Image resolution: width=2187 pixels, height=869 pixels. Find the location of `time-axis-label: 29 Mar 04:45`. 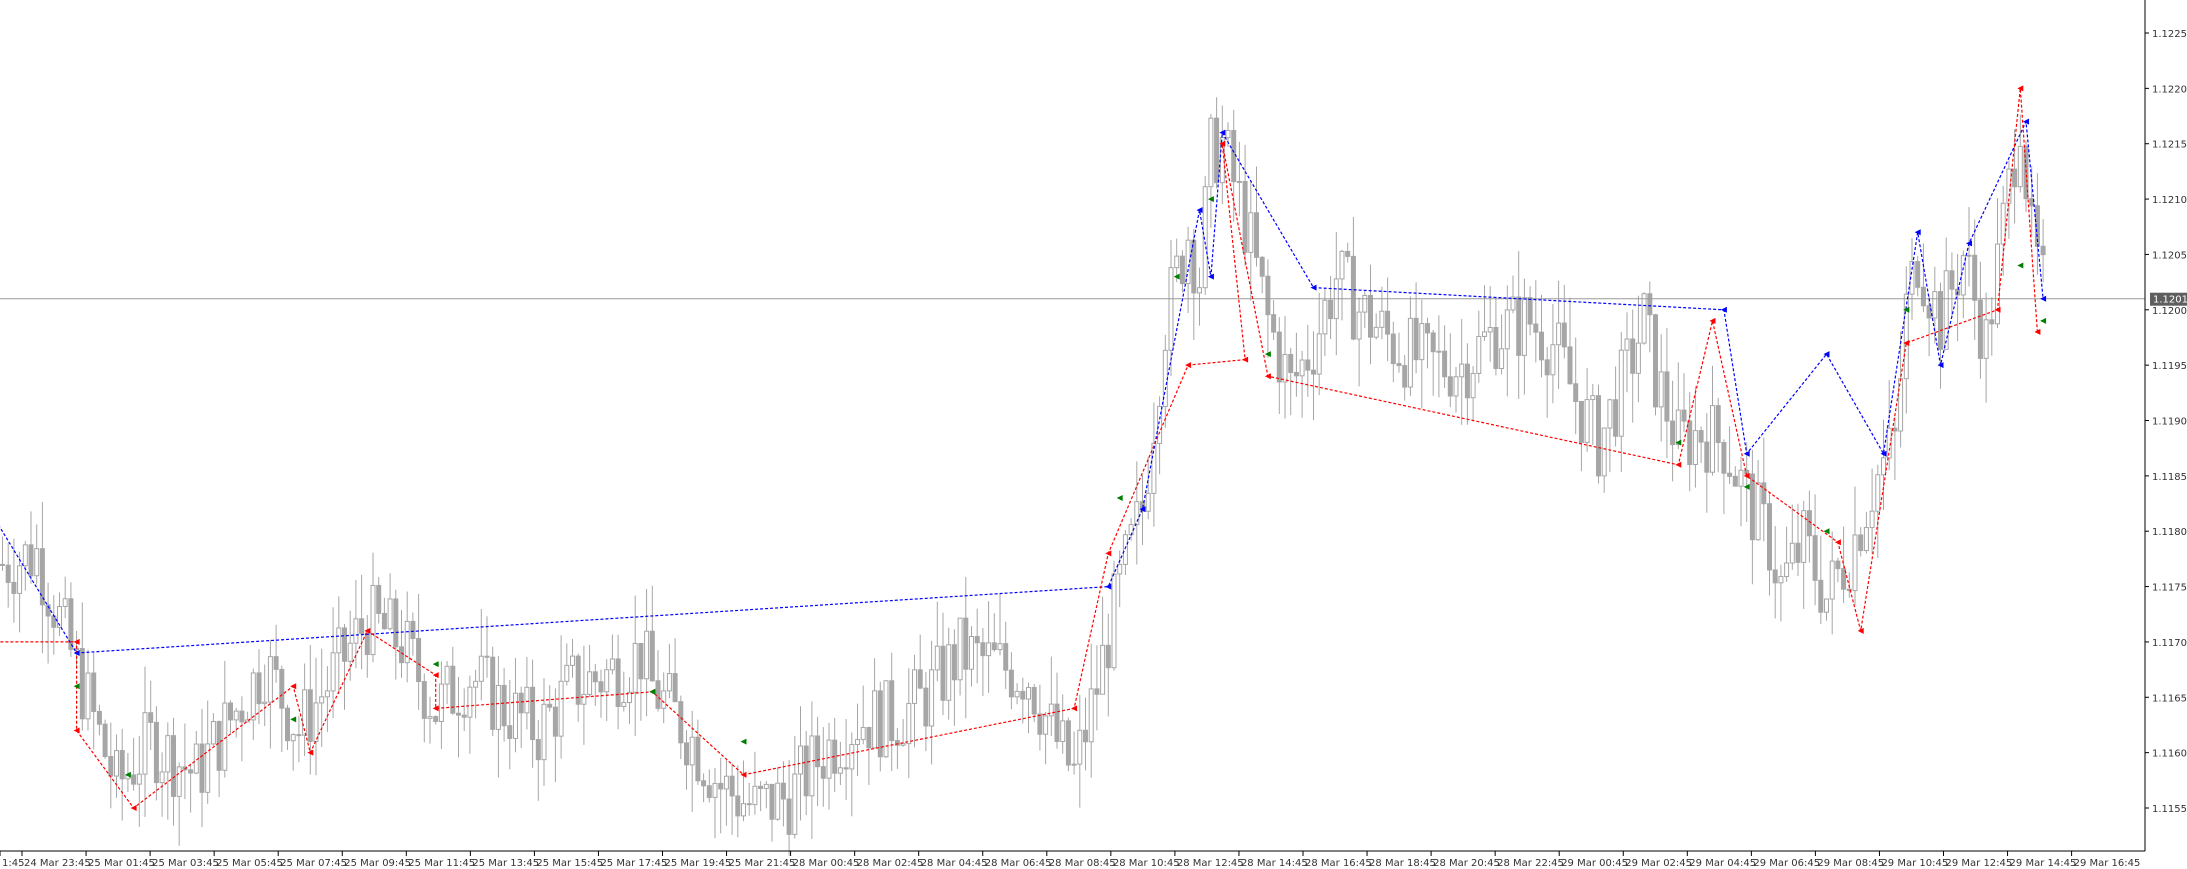

time-axis-label: 29 Mar 04:45 is located at coordinates (1722, 863).